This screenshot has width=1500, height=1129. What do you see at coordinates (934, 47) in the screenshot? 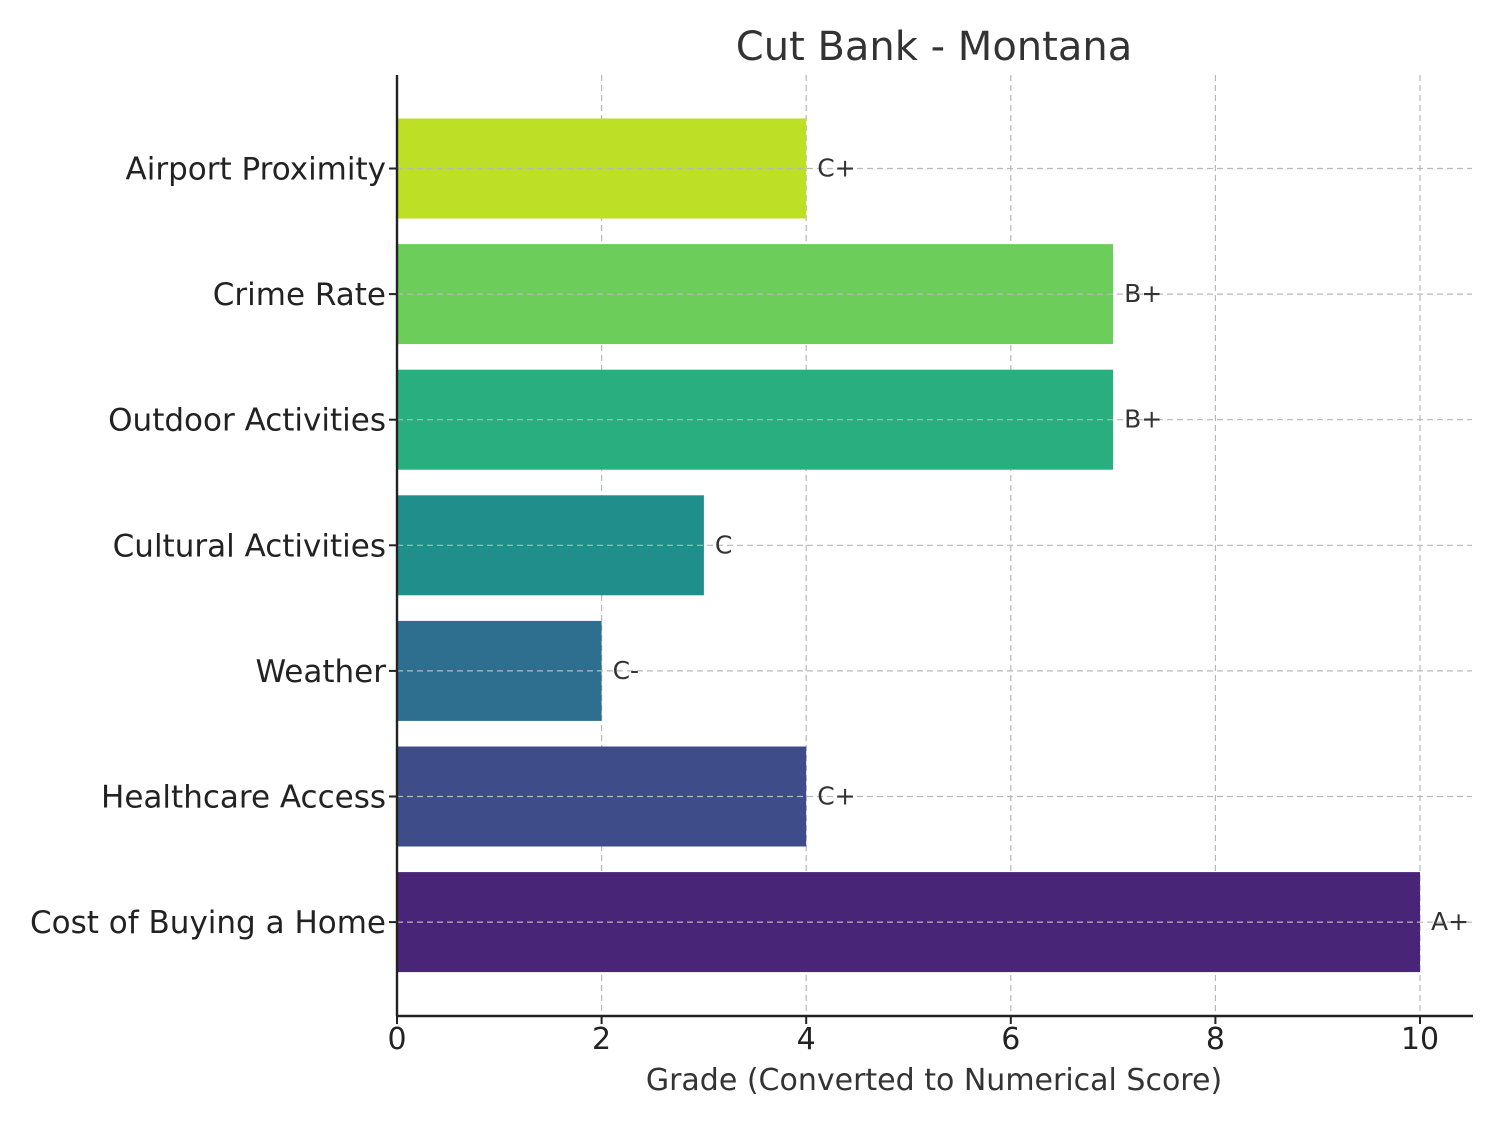
I see `chart-title: Cut Bank - Montana` at bounding box center [934, 47].